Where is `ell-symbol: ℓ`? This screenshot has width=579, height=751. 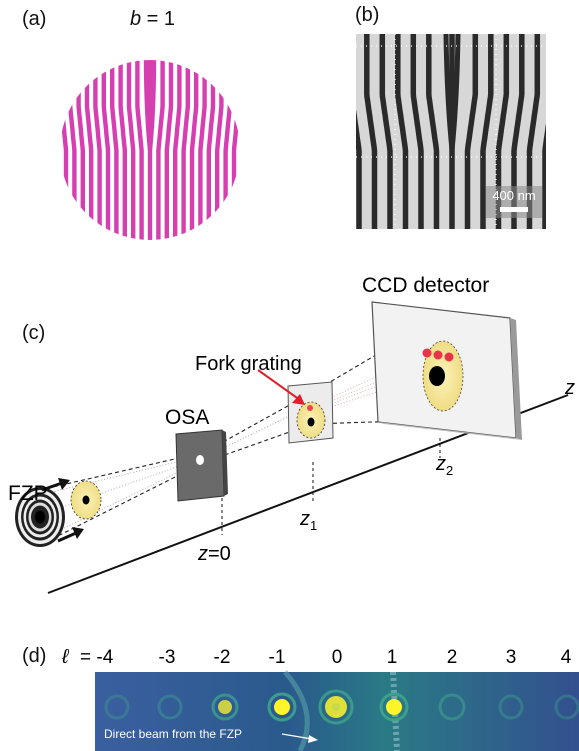
ell-symbol: ℓ is located at coordinates (65, 657).